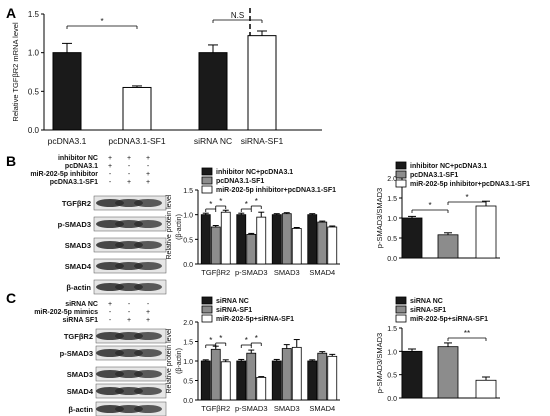 The image size is (550, 416). Describe the element at coordinates (76, 353) in the screenshot. I see `blot-c-band-label: p-SMAD3` at that location.